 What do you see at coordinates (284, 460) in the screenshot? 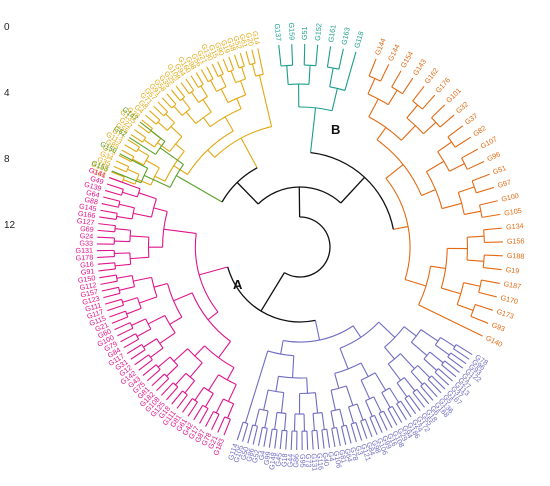
I see `leaf-label: G18` at bounding box center [284, 460].